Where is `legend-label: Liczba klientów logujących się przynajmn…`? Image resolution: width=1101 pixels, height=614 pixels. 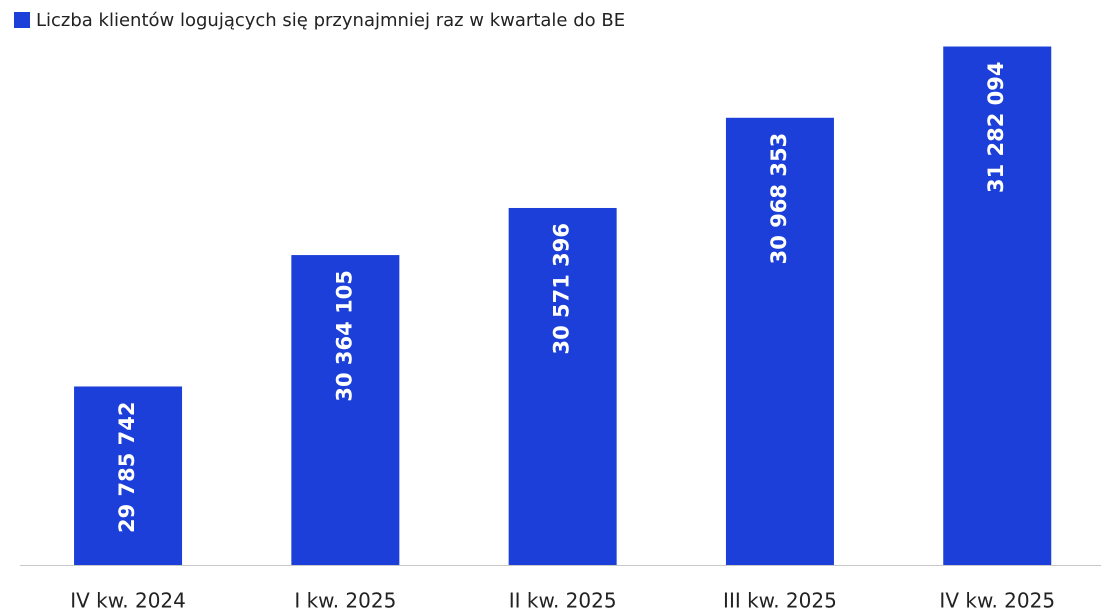 legend-label: Liczba klientów logujących się przynajmn… is located at coordinates (330, 20).